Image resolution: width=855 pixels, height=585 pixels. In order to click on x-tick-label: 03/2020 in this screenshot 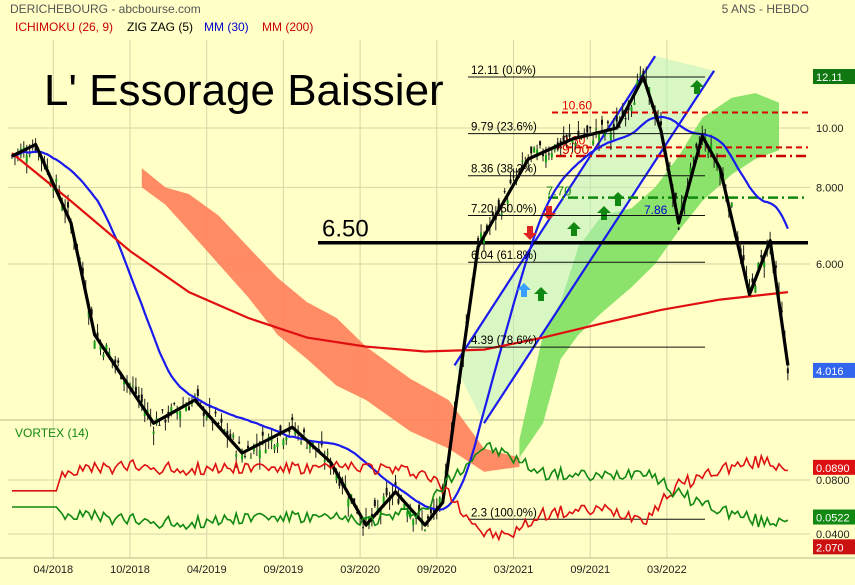, I will do `click(360, 570)`.